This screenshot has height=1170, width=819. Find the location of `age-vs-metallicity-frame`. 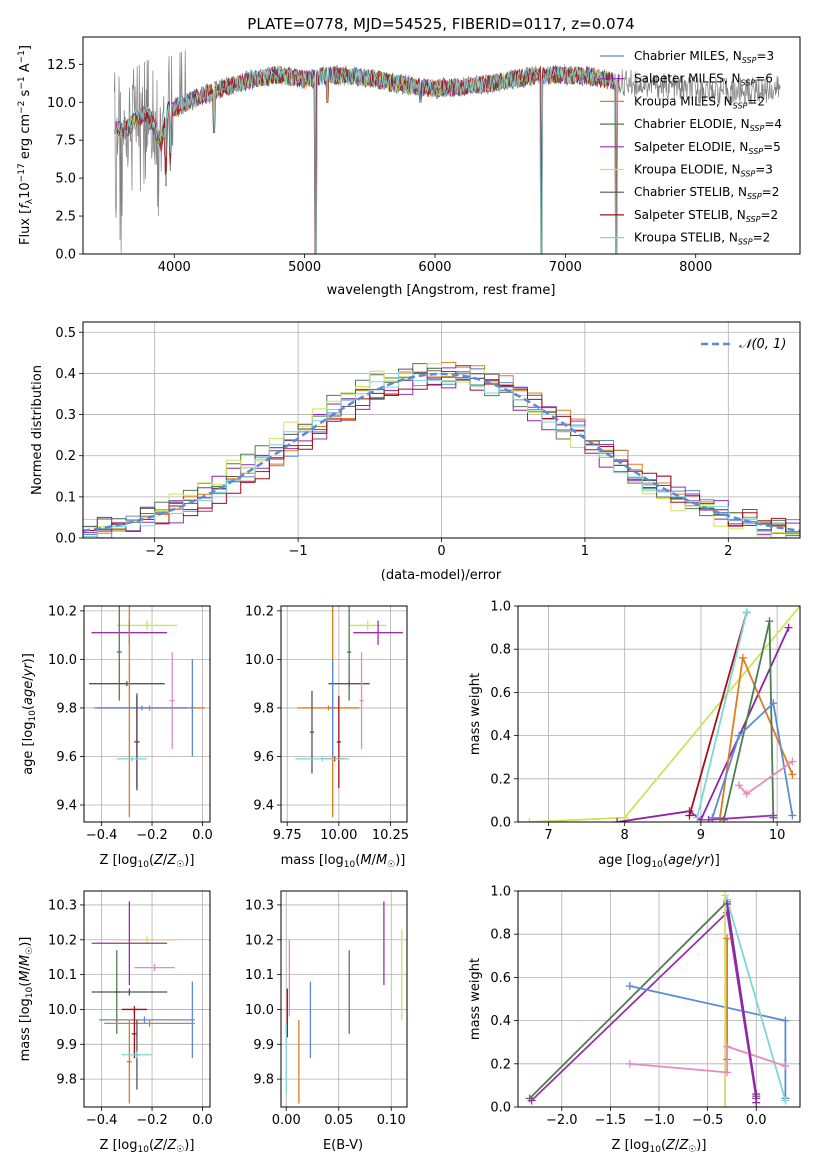

age-vs-metallicity-frame is located at coordinates (147, 714).